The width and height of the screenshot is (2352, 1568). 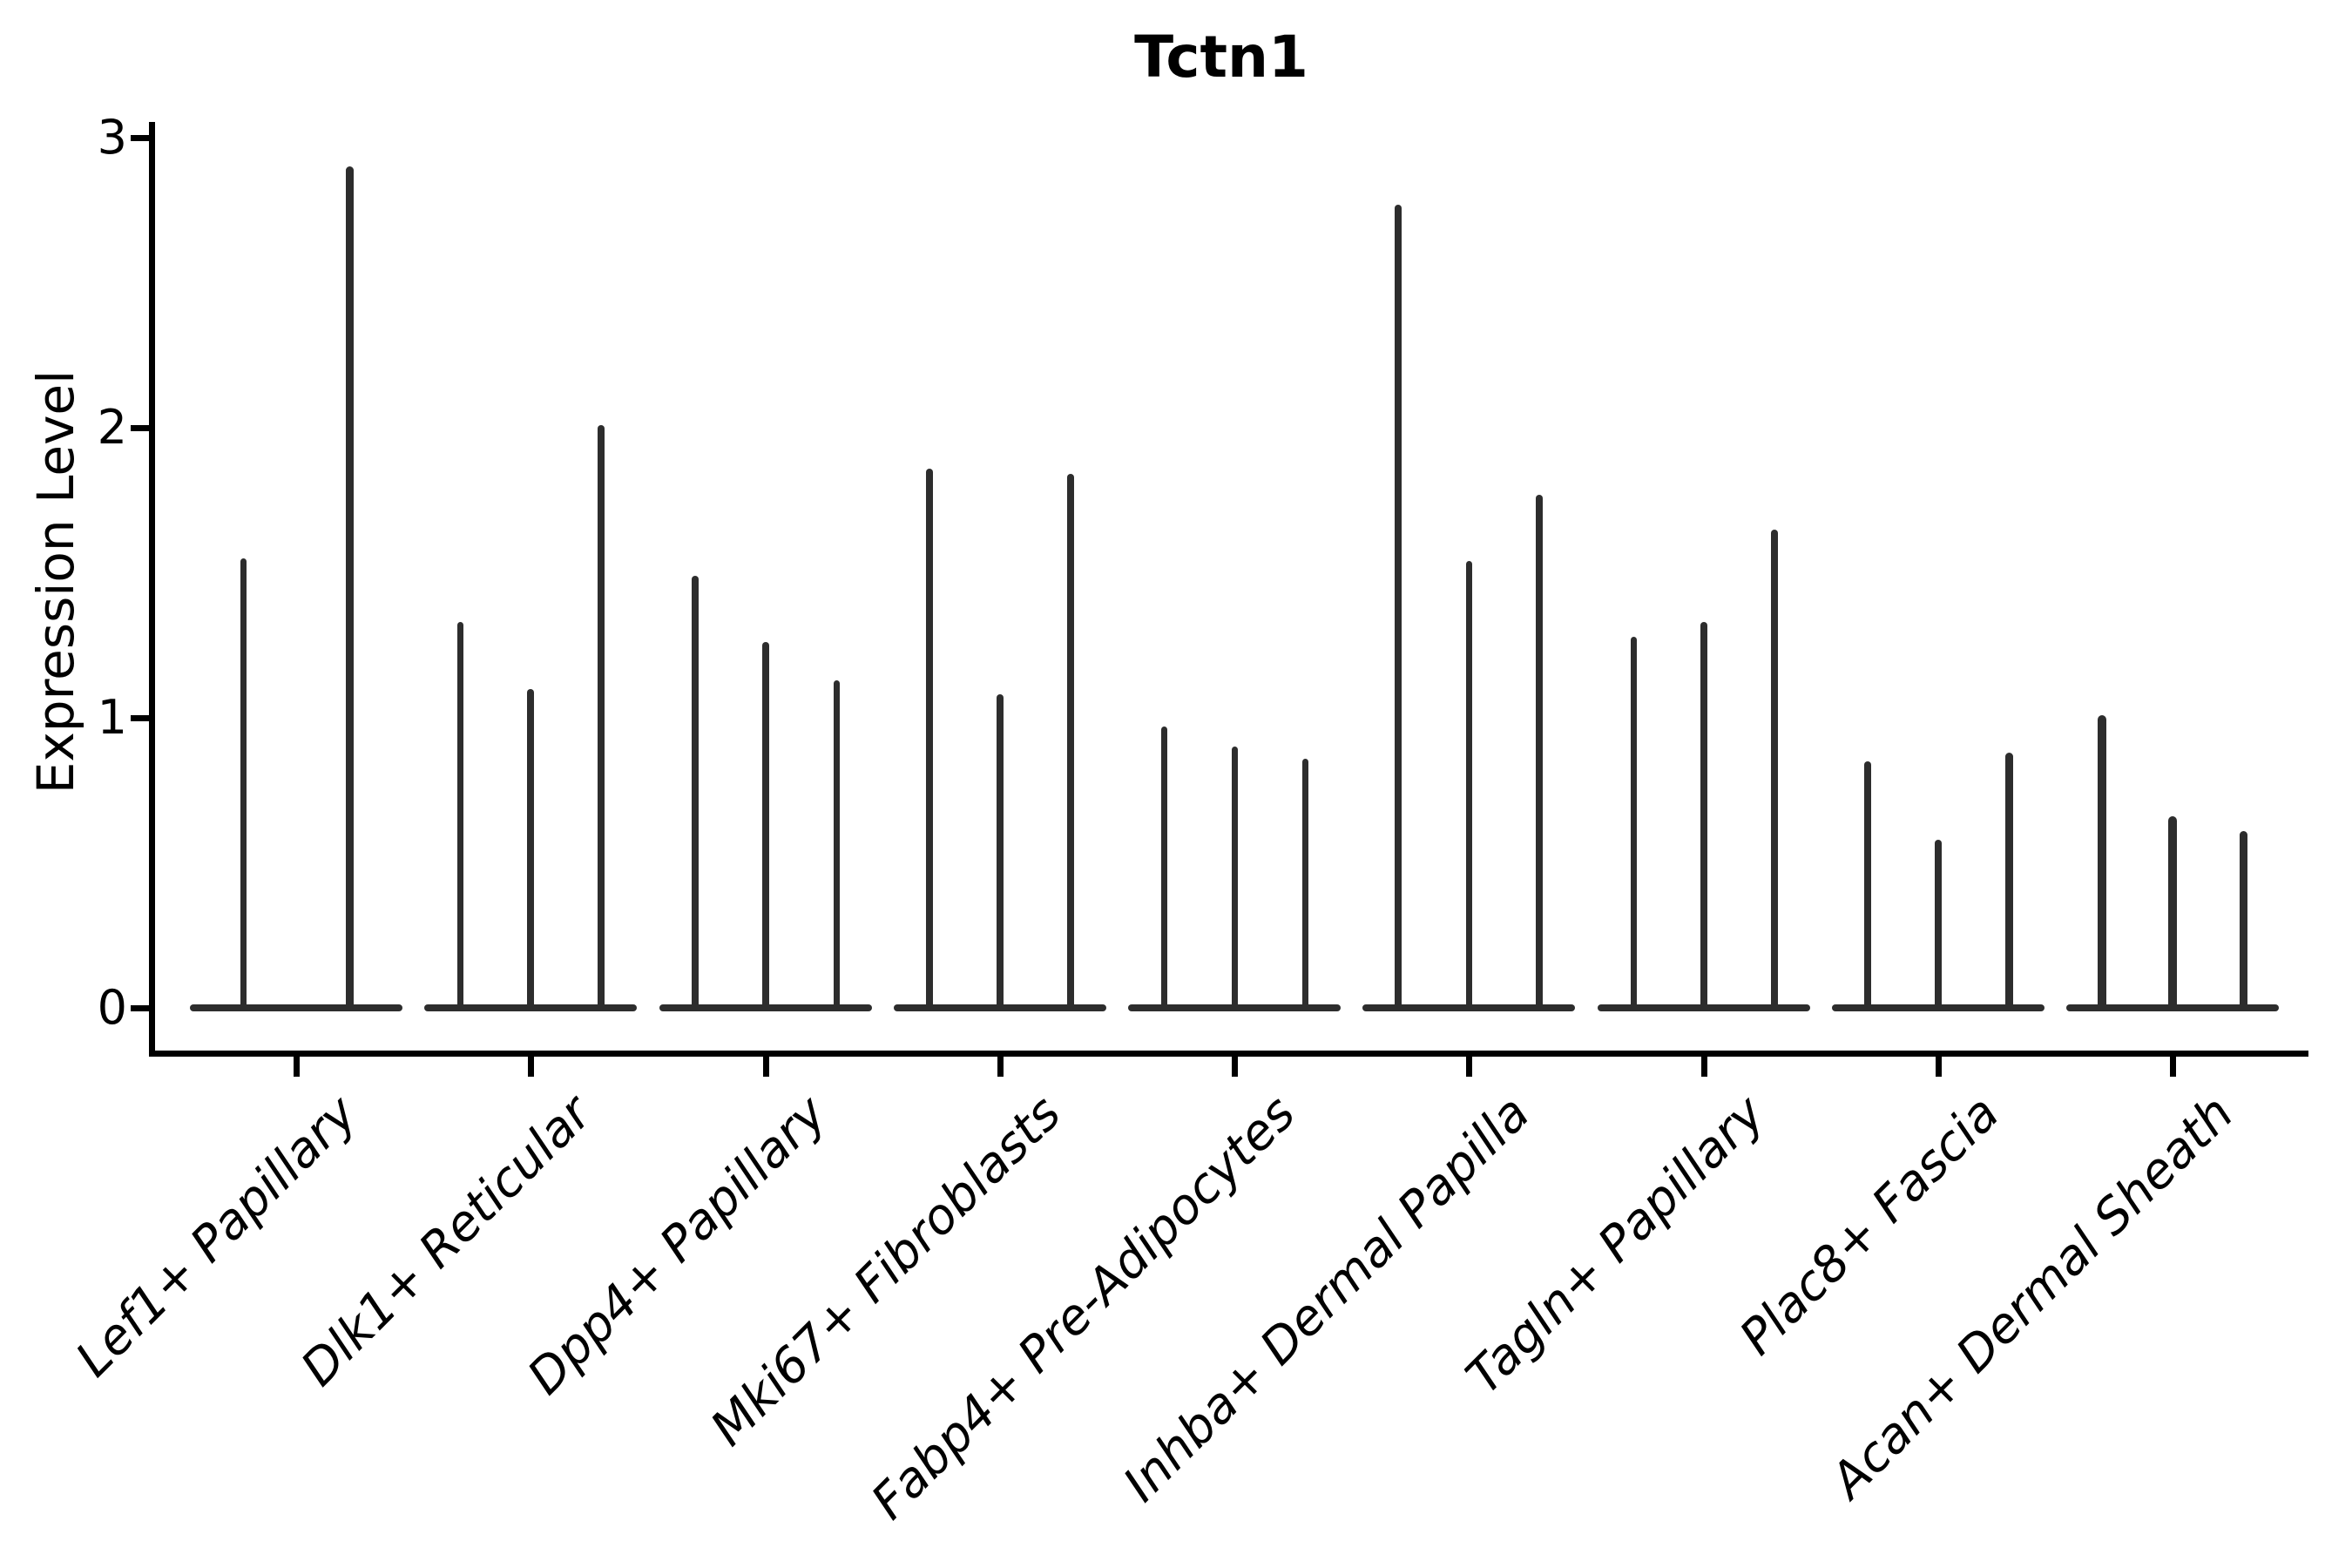 I want to click on x-category-label: Fabp4+ Pre-Adipocytes, so click(x=1084, y=1308).